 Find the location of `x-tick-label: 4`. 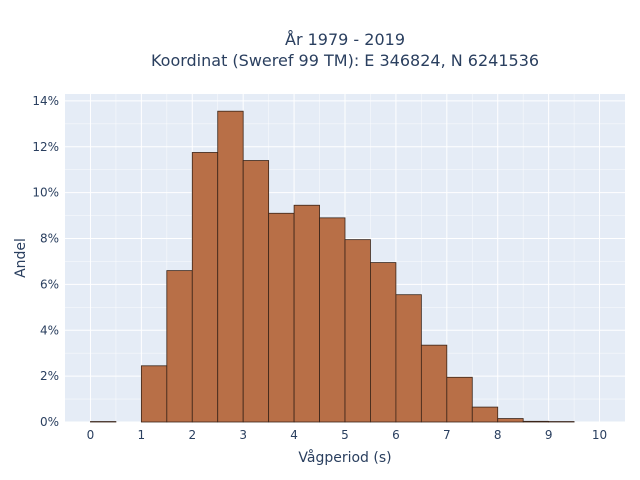

x-tick-label: 4 is located at coordinates (294, 435).